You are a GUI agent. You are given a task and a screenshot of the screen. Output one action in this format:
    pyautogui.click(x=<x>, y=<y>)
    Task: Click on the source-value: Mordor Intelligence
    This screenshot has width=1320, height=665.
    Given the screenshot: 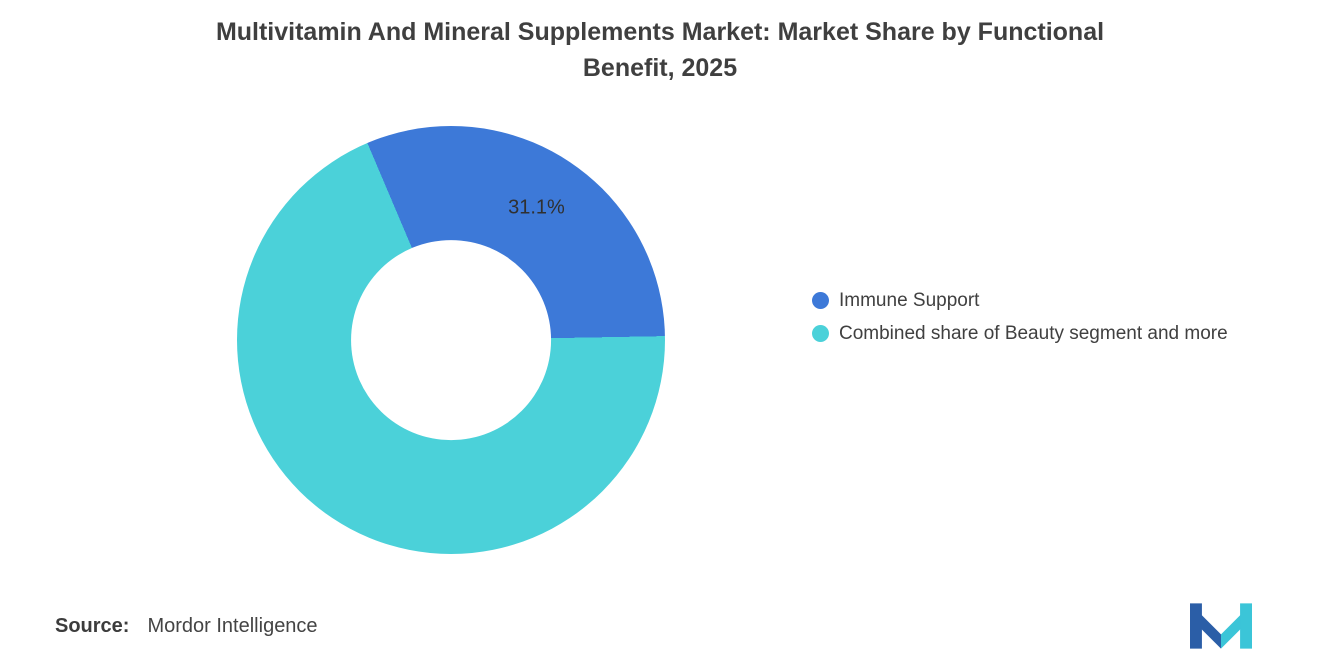 What is the action you would take?
    pyautogui.click(x=232, y=626)
    